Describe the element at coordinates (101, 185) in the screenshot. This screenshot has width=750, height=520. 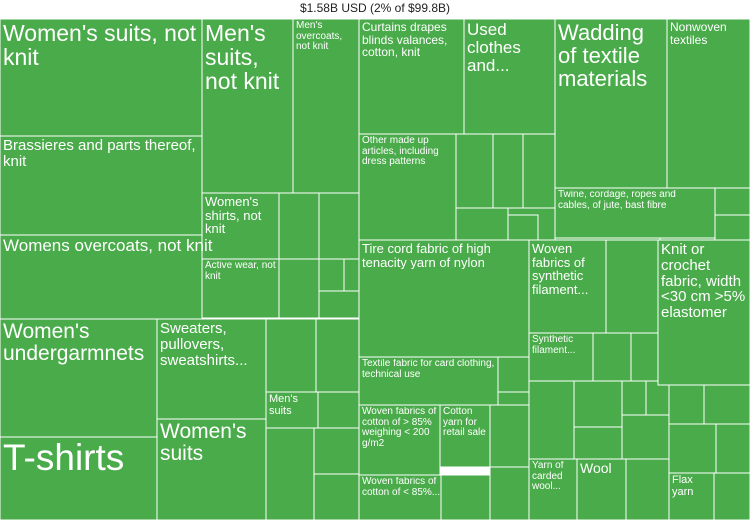
I see `treemap-tile-brassieres` at that location.